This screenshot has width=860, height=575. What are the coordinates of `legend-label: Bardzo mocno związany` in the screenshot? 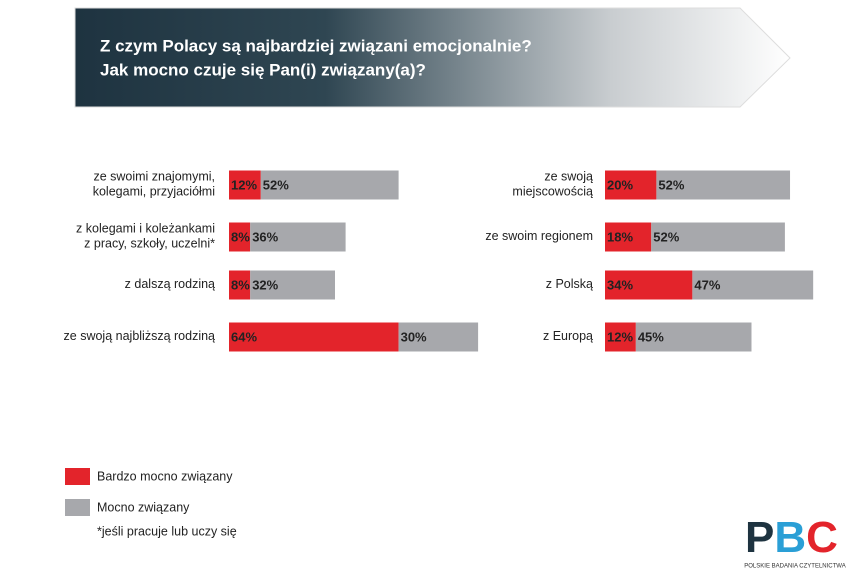 It's located at (165, 476).